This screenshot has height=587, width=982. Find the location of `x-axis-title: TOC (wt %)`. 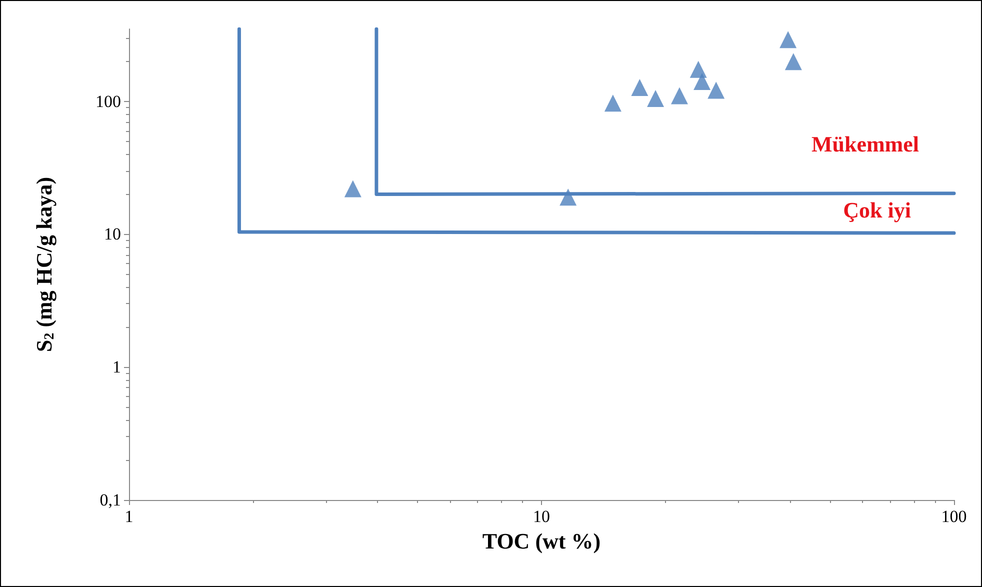

x-axis-title: TOC (wt %) is located at coordinates (541, 541).